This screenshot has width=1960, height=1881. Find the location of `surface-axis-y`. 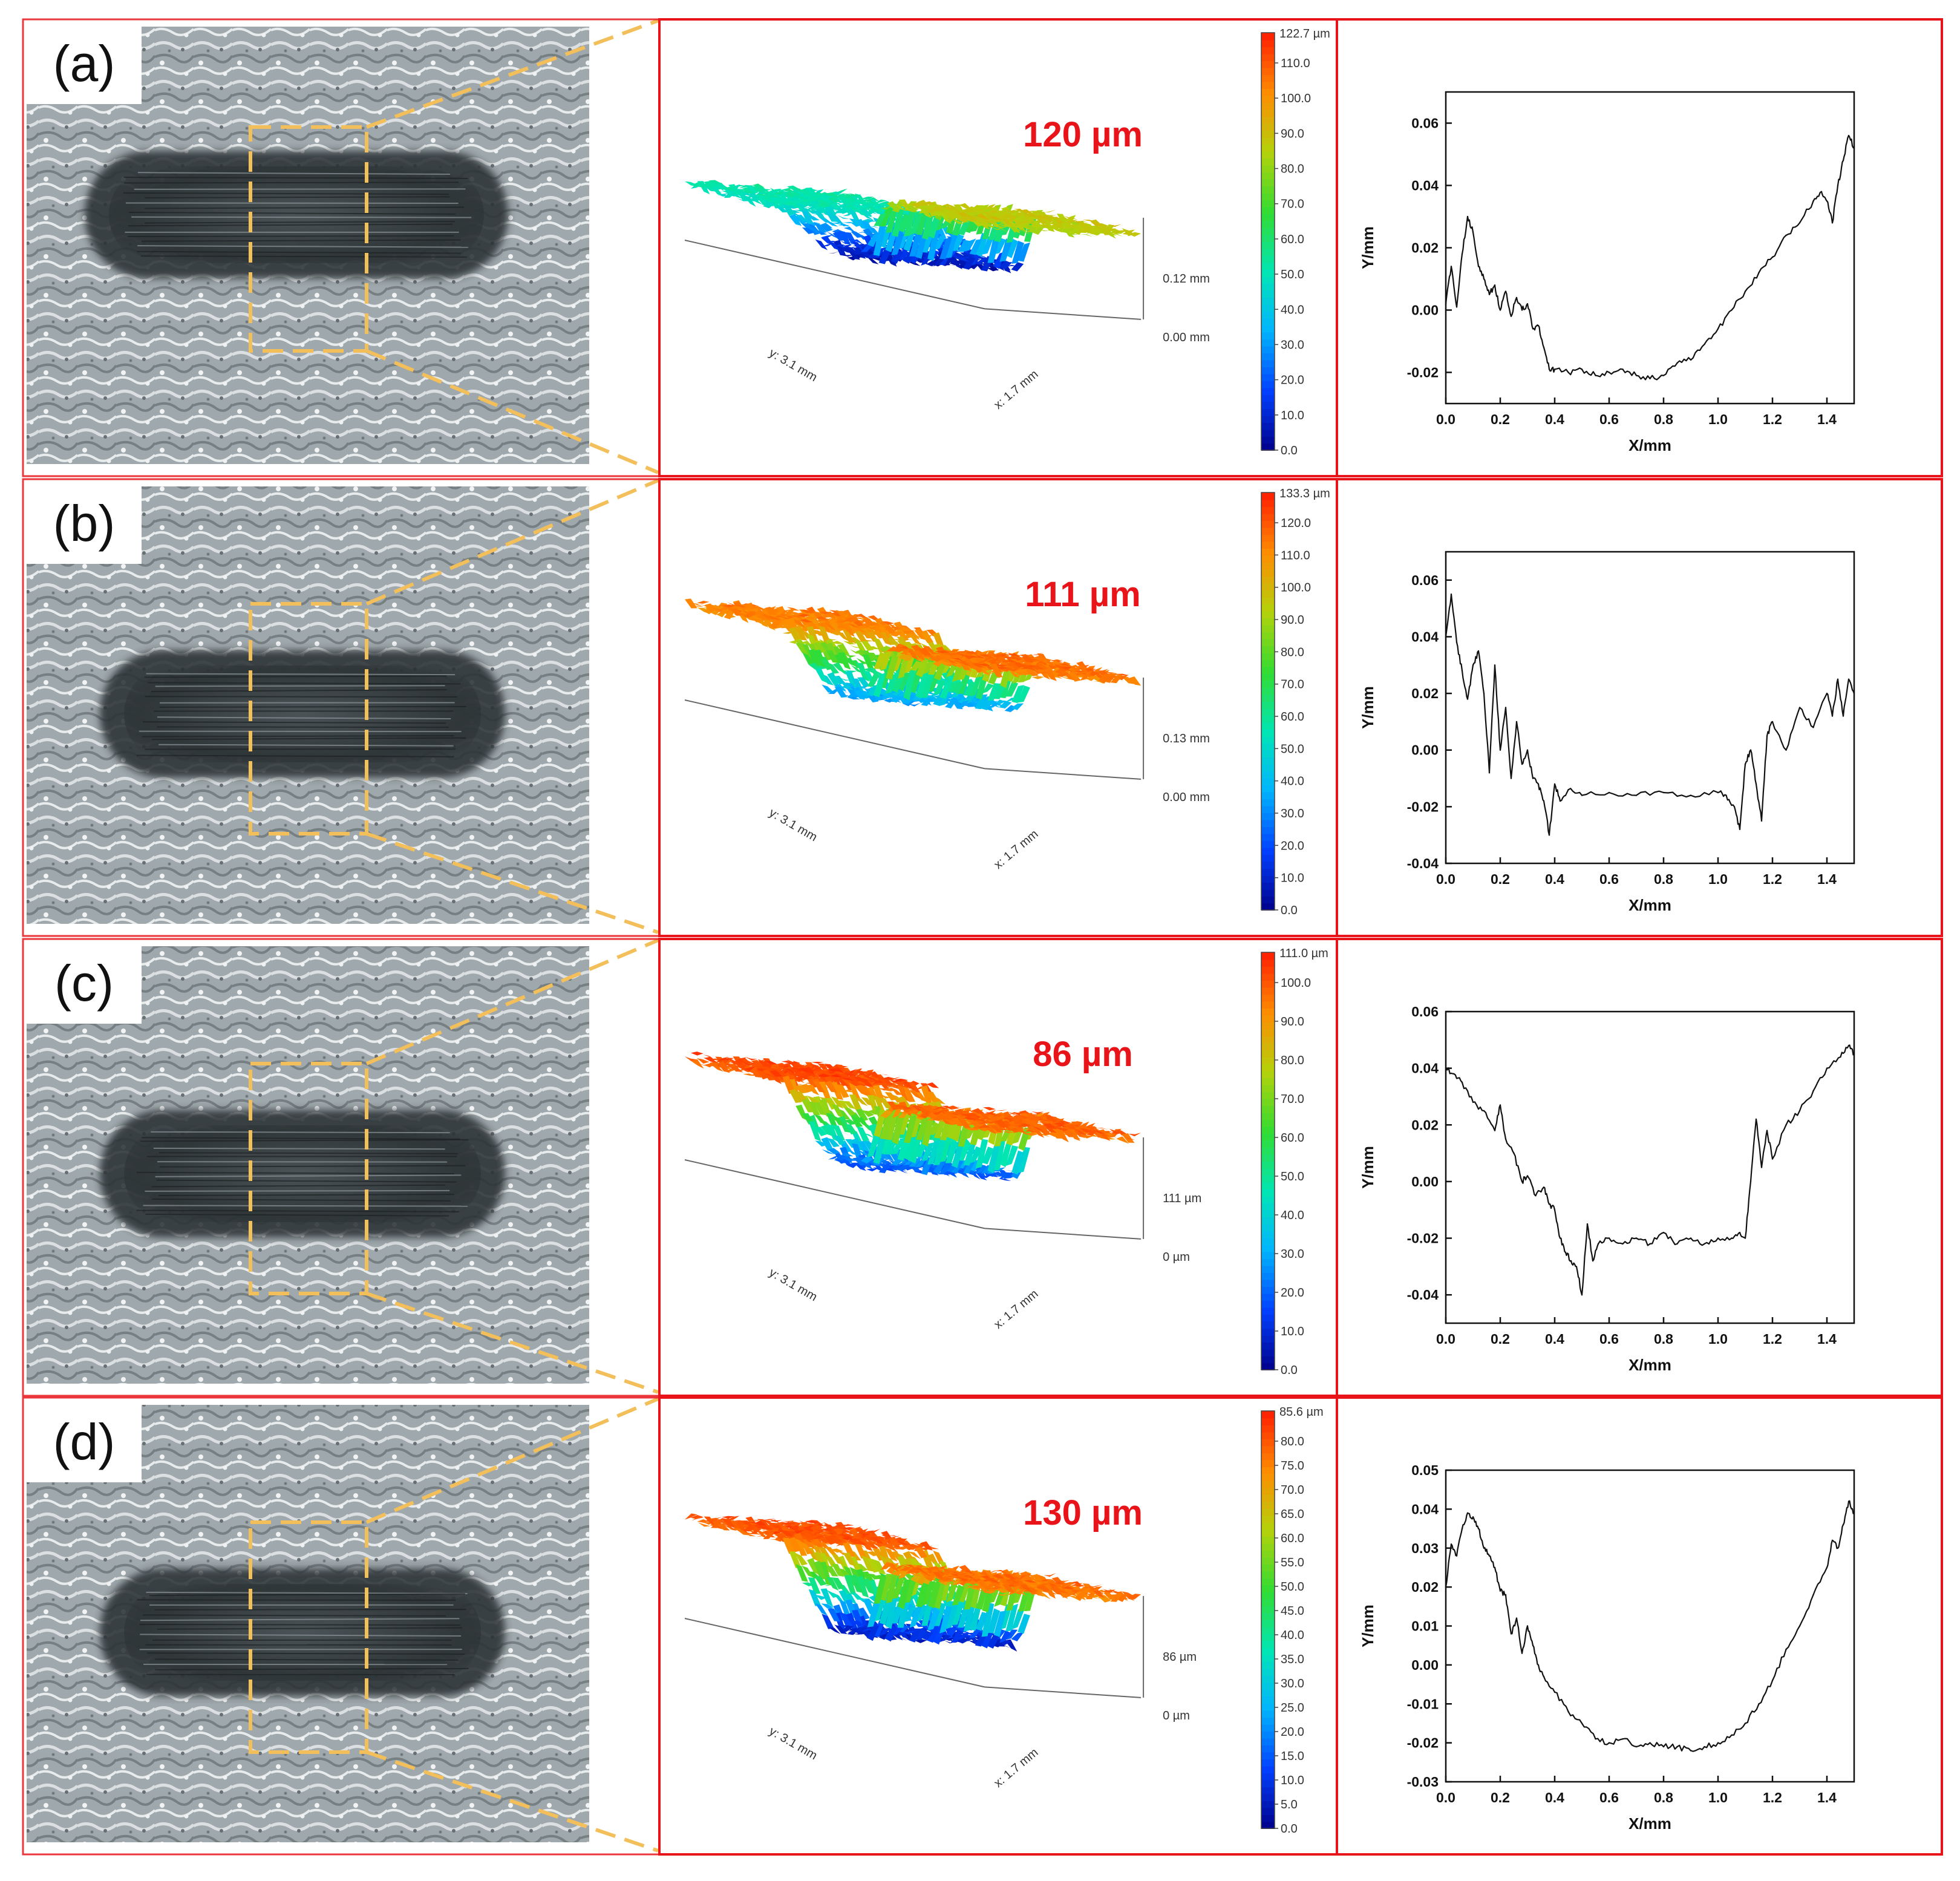

surface-axis-y is located at coordinates (834, 1653).